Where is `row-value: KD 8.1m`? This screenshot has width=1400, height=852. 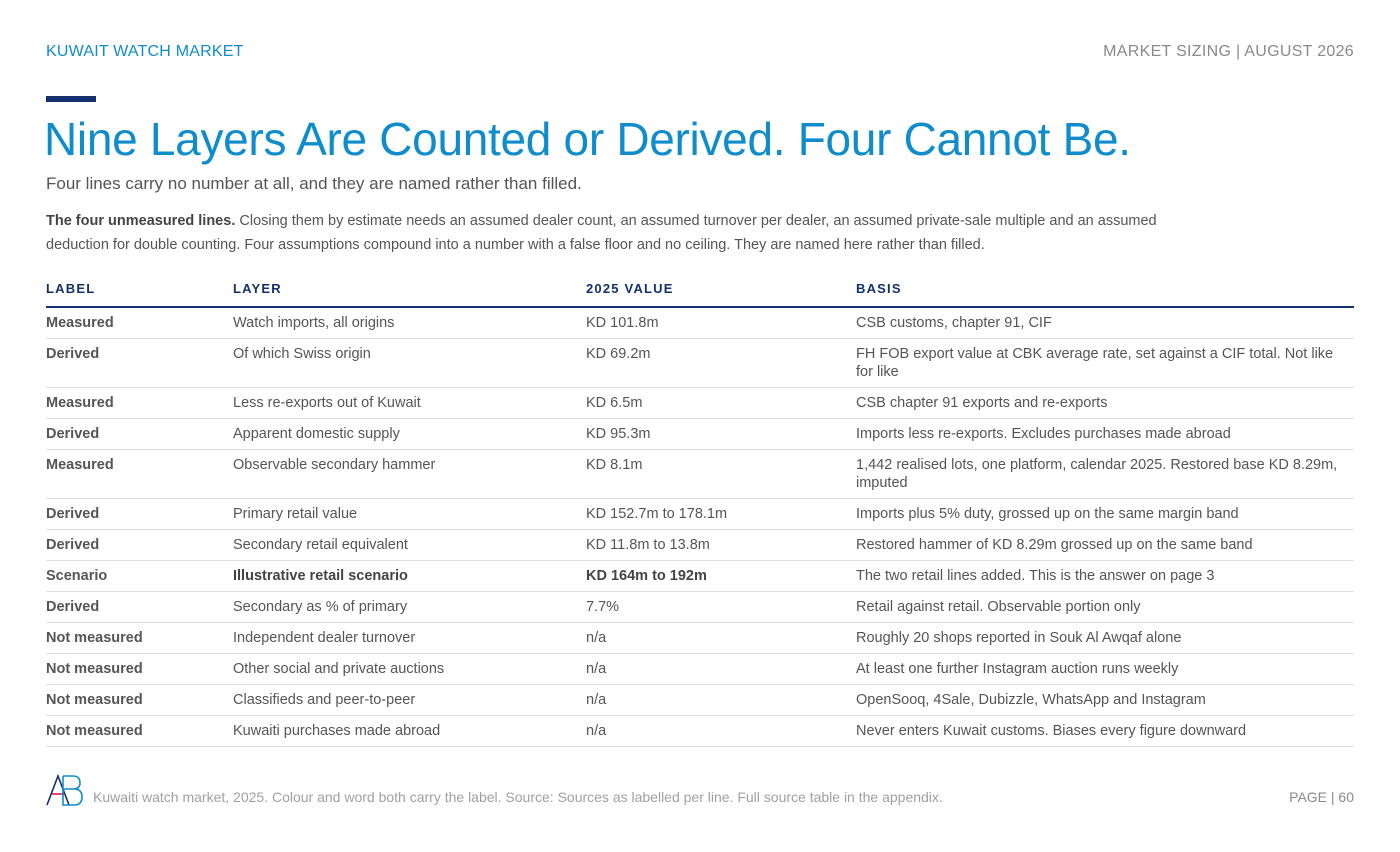 row-value: KD 8.1m is located at coordinates (721, 474).